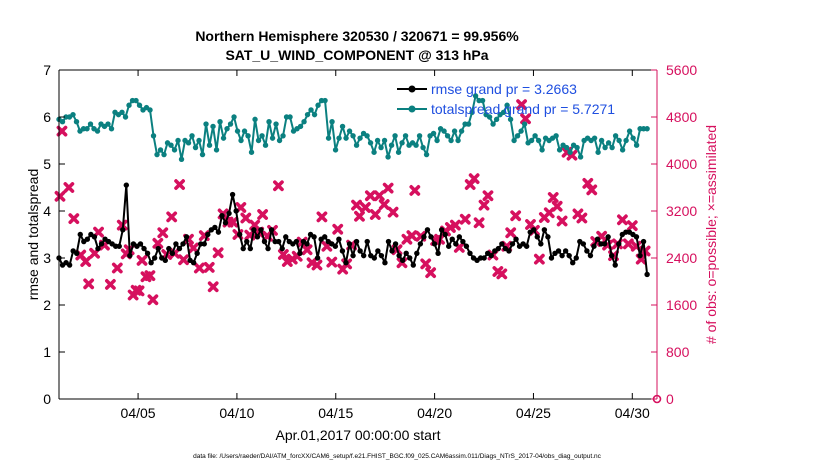 The height and width of the screenshot is (475, 830). I want to click on y-left-tick-label: 5, so click(47, 164).